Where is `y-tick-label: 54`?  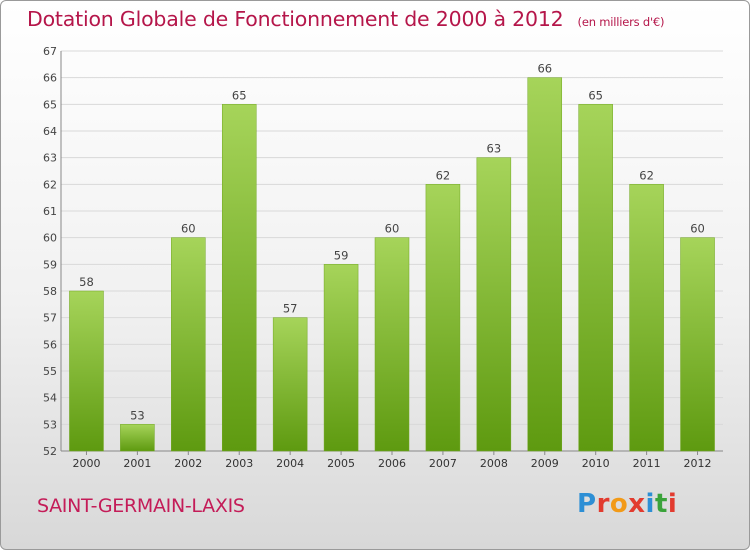 y-tick-label: 54 is located at coordinates (50, 398).